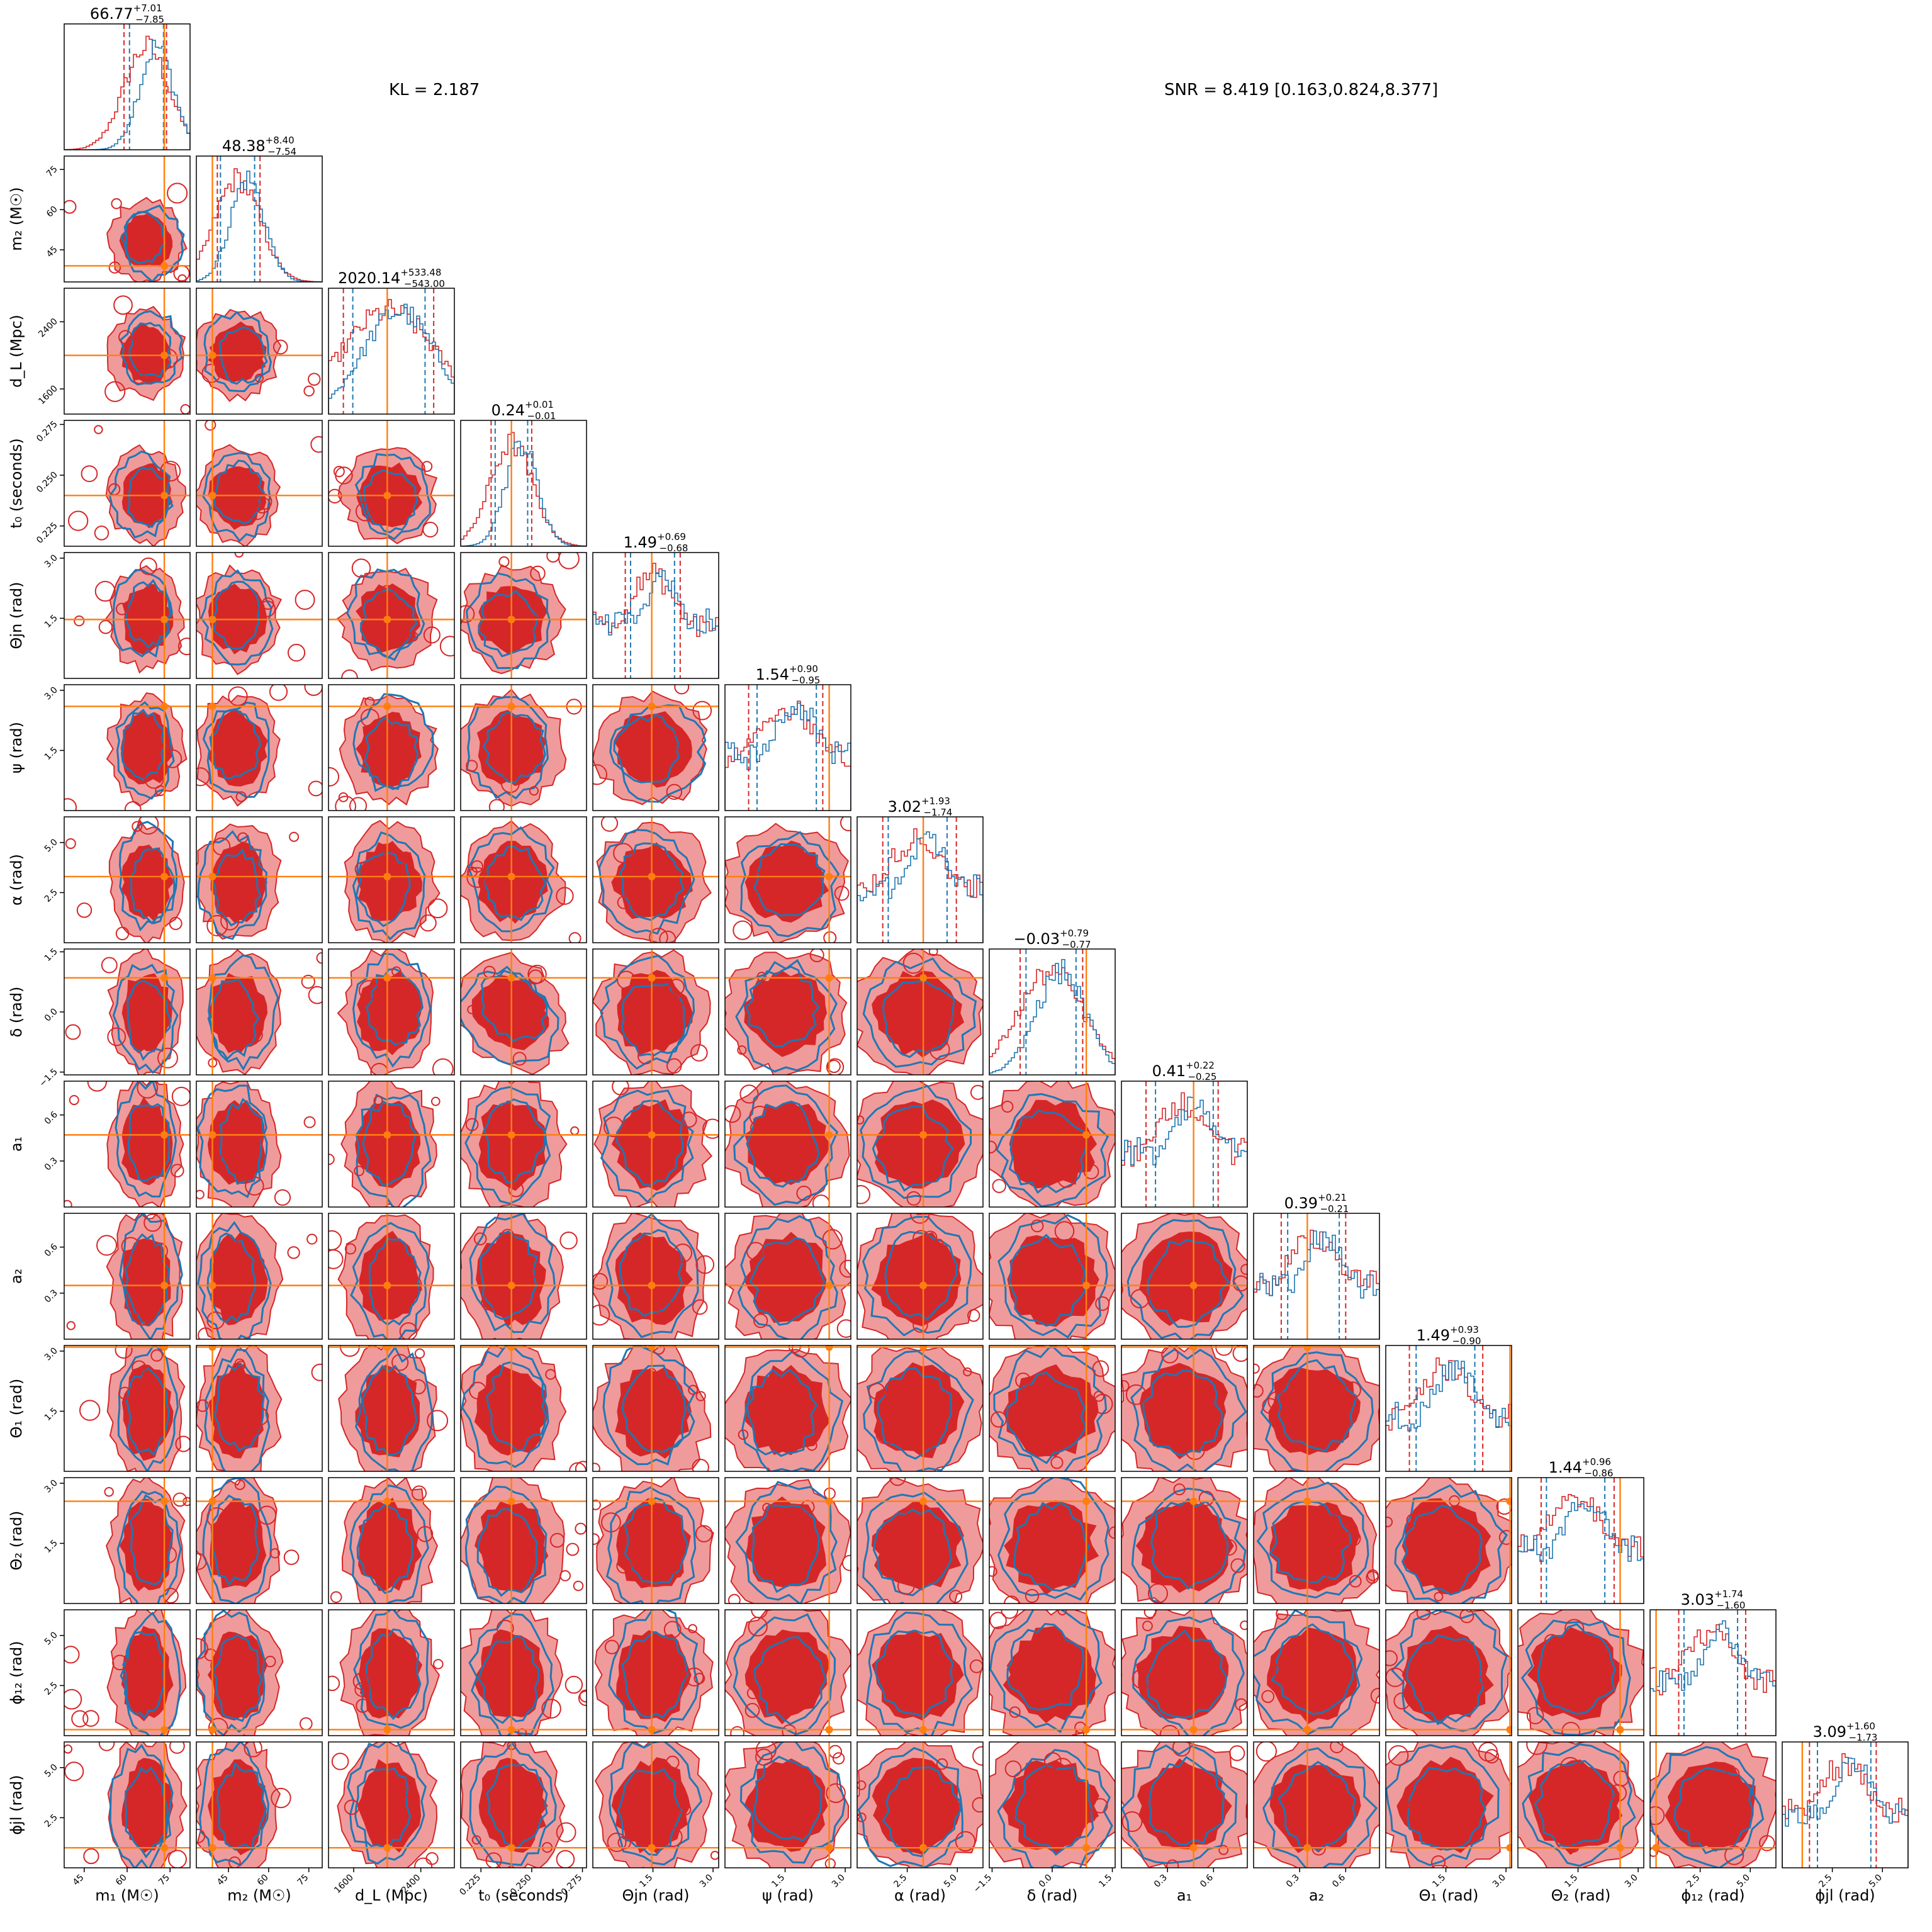 The width and height of the screenshot is (1932, 1932). What do you see at coordinates (1052, 1020) in the screenshot?
I see `series-b-histogram` at bounding box center [1052, 1020].